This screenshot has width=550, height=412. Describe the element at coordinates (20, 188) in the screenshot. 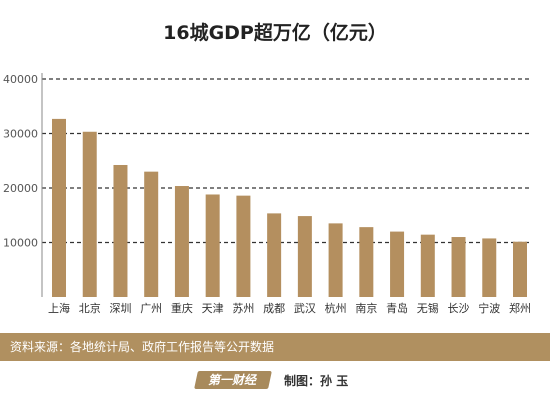

I see `y-tick-label: 20000` at that location.